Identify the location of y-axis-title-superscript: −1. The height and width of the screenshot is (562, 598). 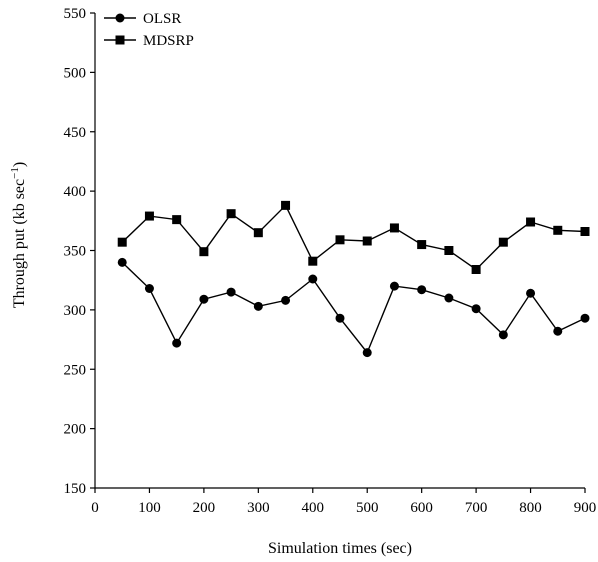
(15, 173).